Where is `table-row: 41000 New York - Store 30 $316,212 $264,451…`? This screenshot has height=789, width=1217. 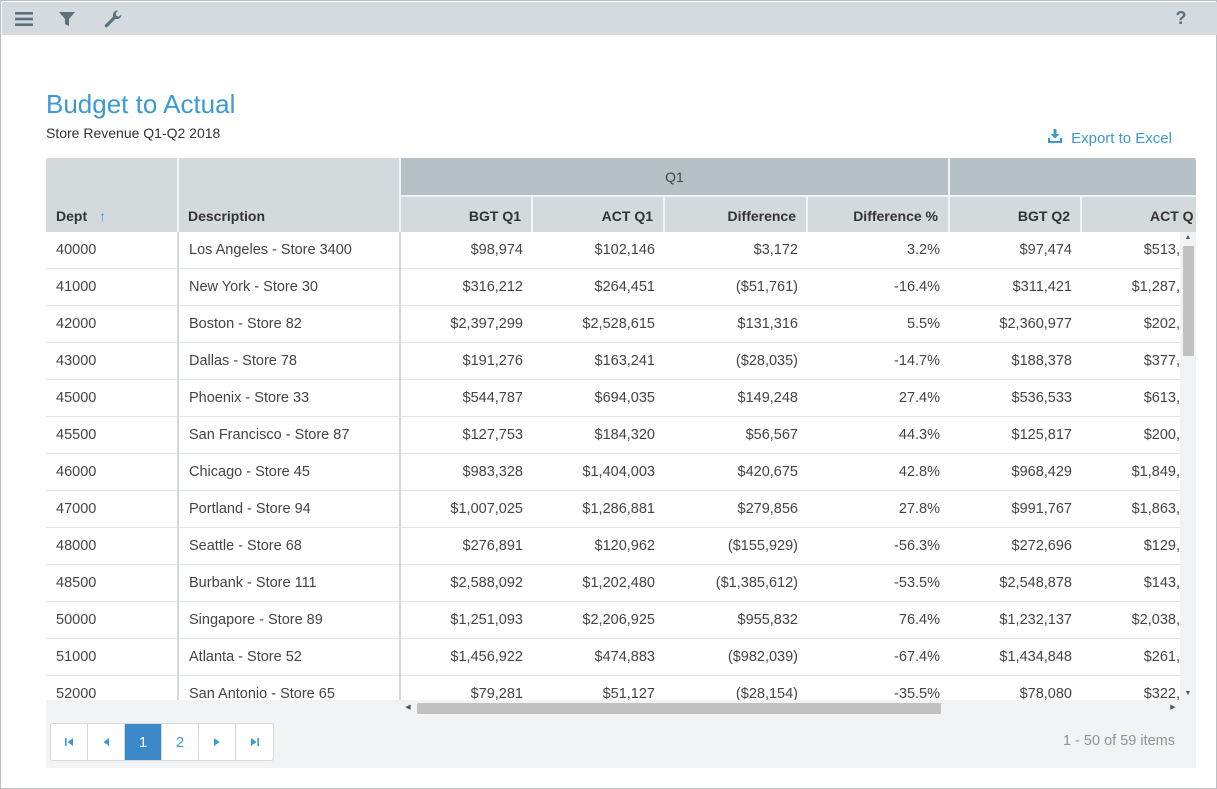 table-row: 41000 New York - Store 30 $316,212 $264,451… is located at coordinates (613, 287).